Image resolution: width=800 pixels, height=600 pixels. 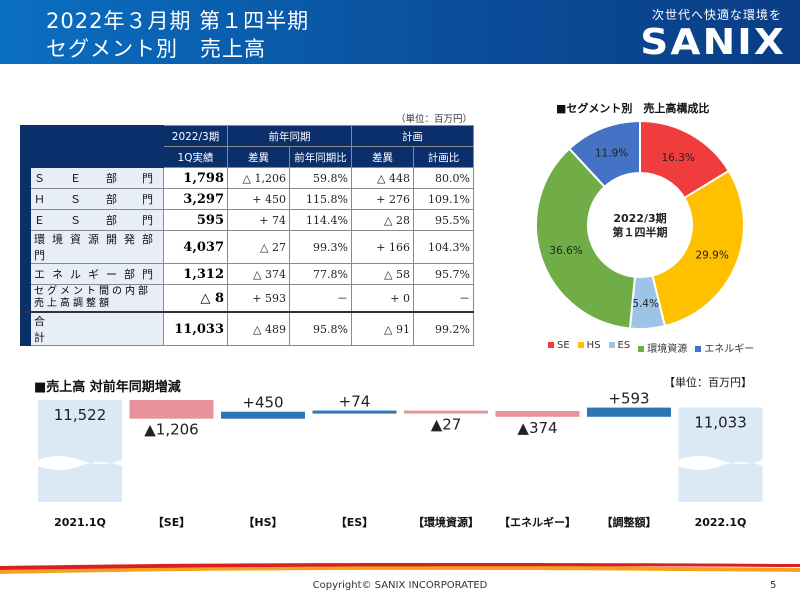 What do you see at coordinates (97, 247) in the screenshot?
I see `row-name: 環境資源開発部門` at bounding box center [97, 247].